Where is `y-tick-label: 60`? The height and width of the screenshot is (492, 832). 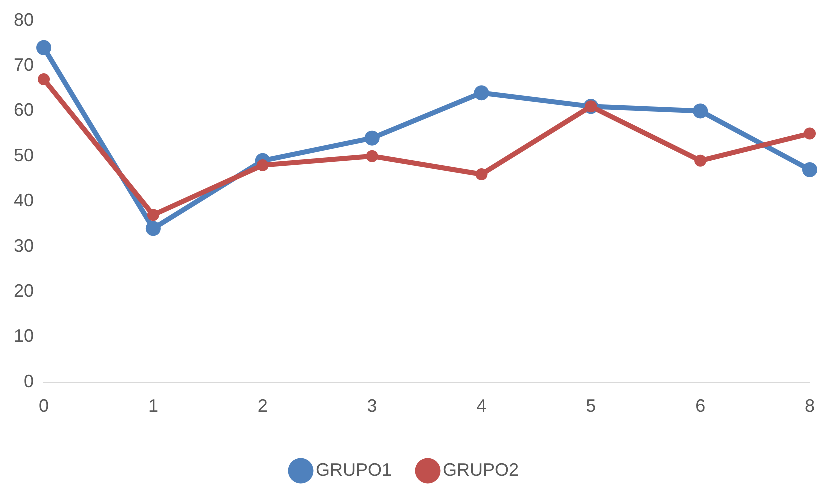 y-tick-label: 60 is located at coordinates (24, 110).